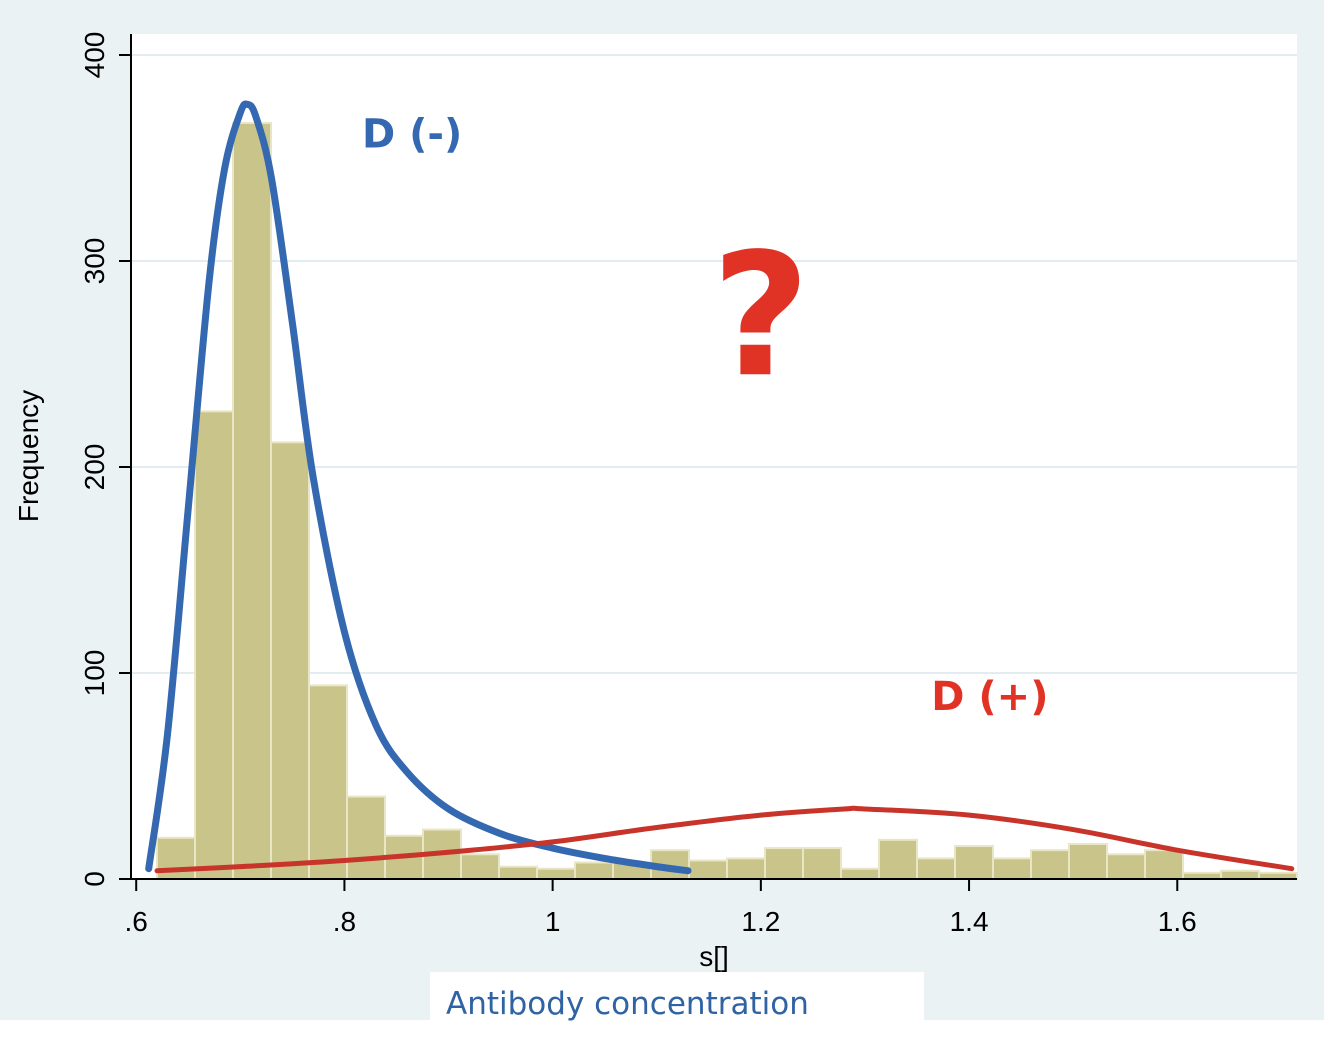  What do you see at coordinates (94, 879) in the screenshot?
I see `y-tick-label: 0` at bounding box center [94, 879].